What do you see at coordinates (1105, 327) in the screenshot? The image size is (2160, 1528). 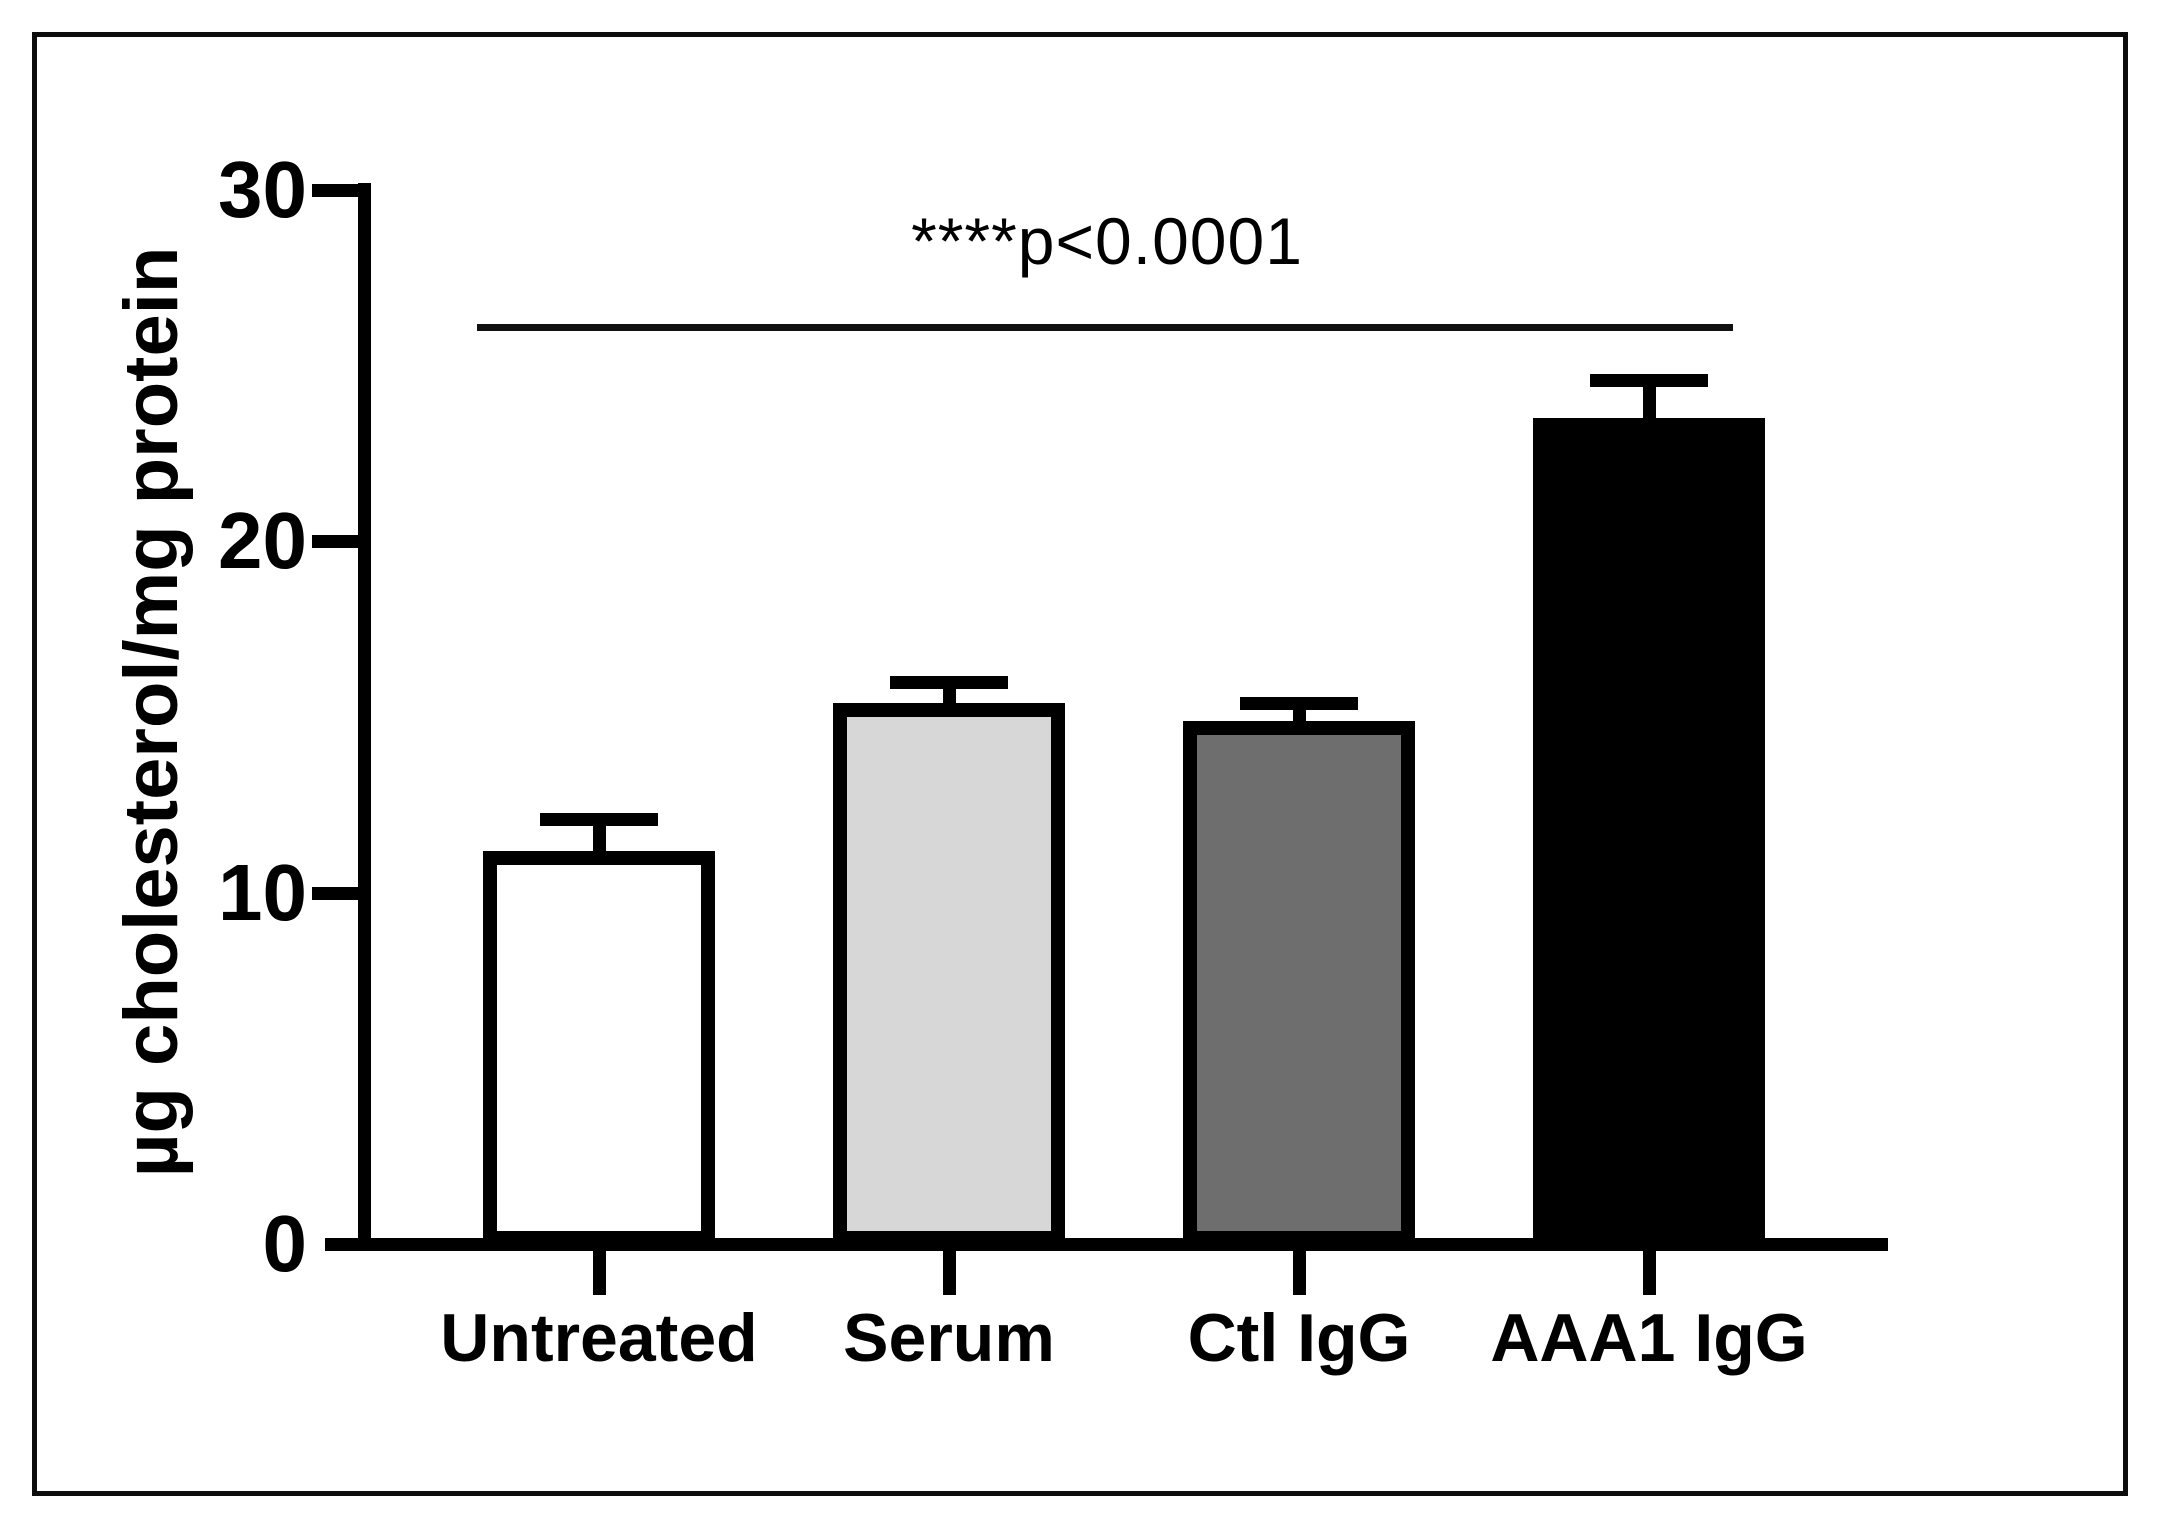 I see `significance-line` at bounding box center [1105, 327].